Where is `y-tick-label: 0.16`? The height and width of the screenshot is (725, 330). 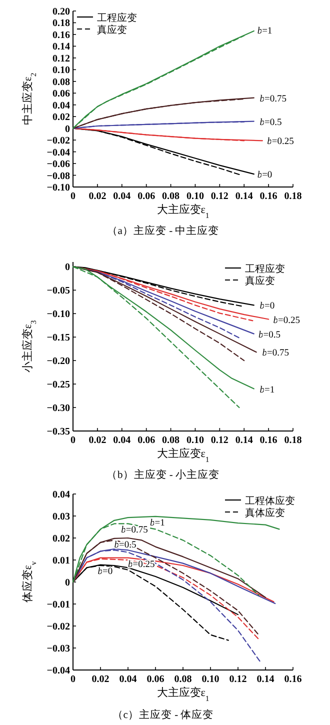 y-tick-label: 0.16 is located at coordinates (61, 35).